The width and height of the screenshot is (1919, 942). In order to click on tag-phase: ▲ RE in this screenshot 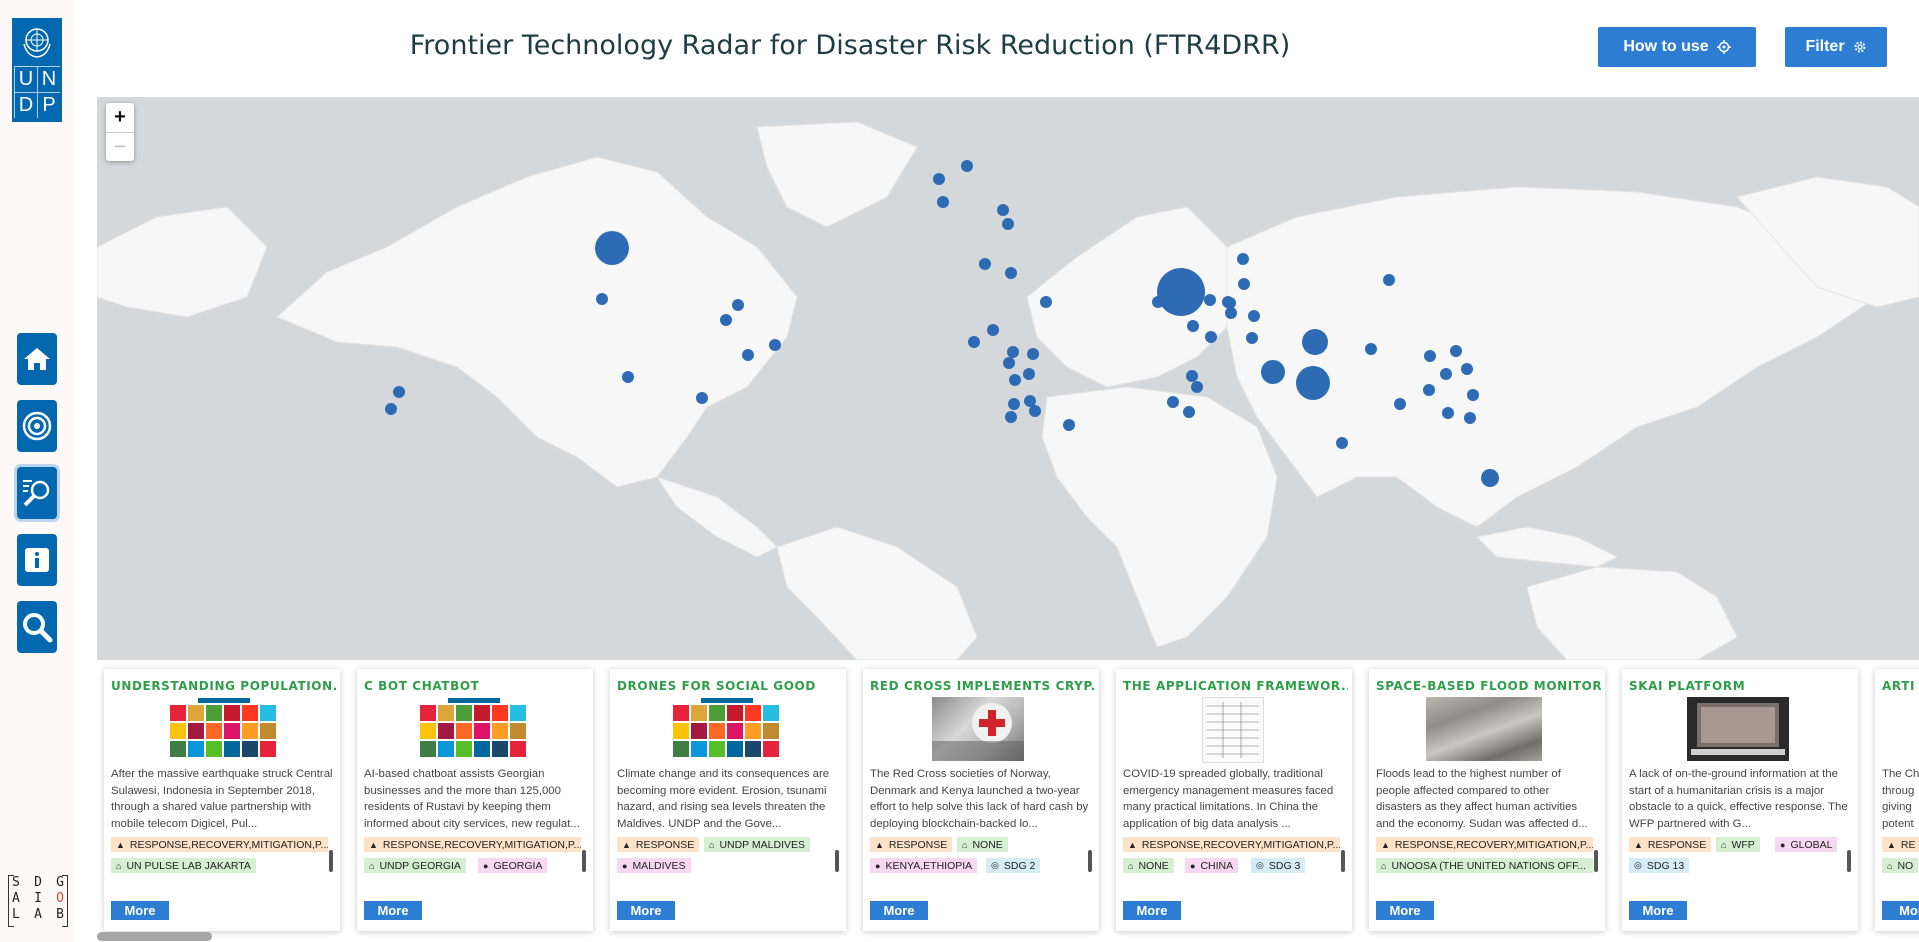, I will do `click(1900, 844)`.